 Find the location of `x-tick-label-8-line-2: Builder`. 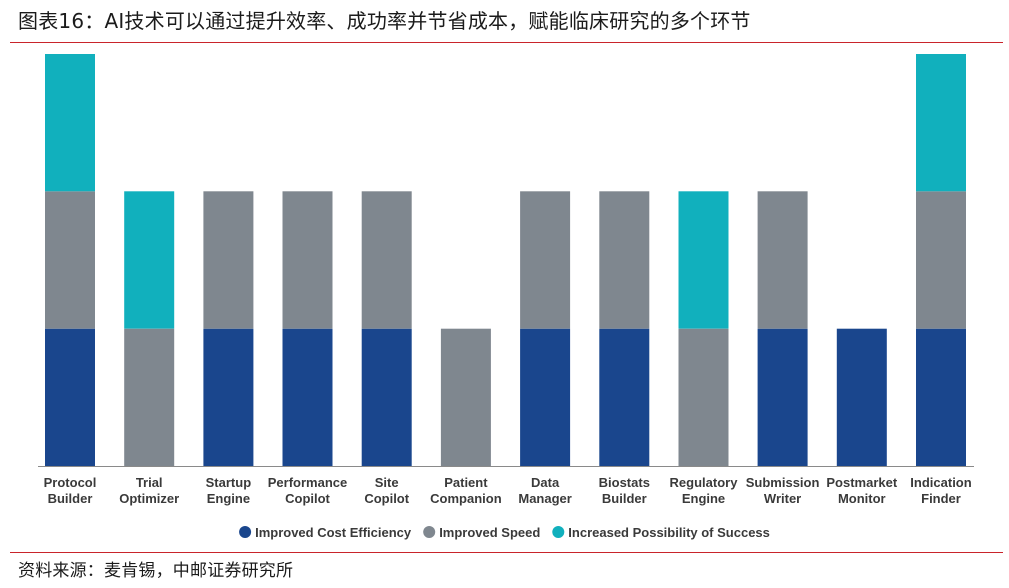

x-tick-label-8-line-2: Builder is located at coordinates (624, 498).